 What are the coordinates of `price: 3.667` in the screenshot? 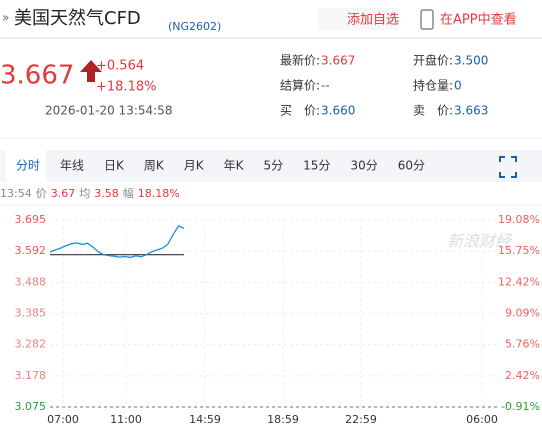 It's located at (37, 76).